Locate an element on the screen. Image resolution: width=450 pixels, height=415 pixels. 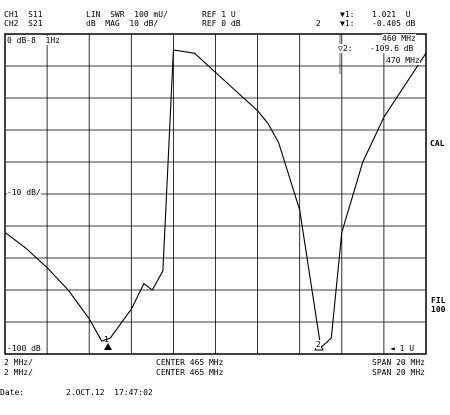
fil-indicator: FIL is located at coordinates (438, 300).